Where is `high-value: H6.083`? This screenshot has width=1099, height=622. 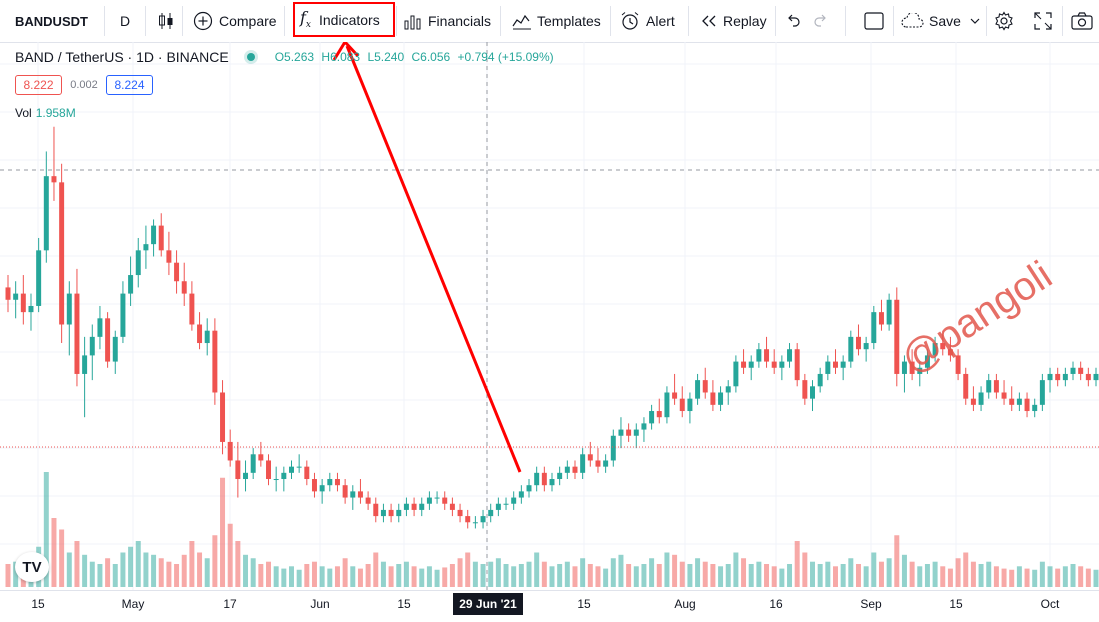
high-value: H6.083 is located at coordinates (341, 57).